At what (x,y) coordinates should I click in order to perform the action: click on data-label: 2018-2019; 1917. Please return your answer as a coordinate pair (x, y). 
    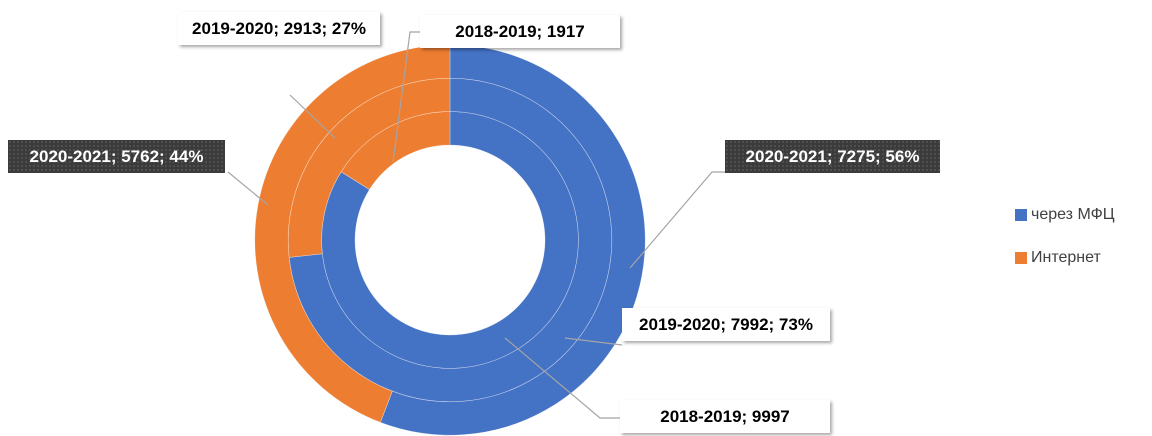
    Looking at the image, I should click on (520, 31).